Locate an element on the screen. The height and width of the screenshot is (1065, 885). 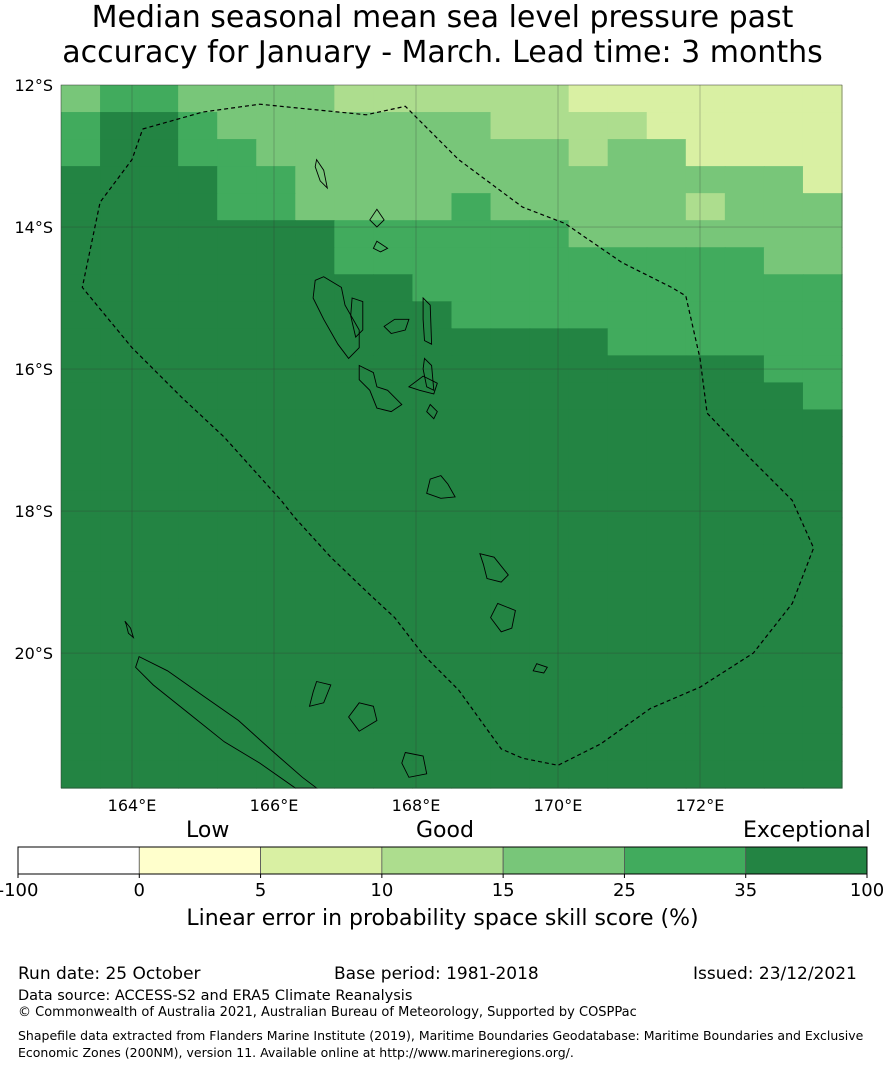
issued-date: Issued: 23/12/2021 is located at coordinates (775, 974).